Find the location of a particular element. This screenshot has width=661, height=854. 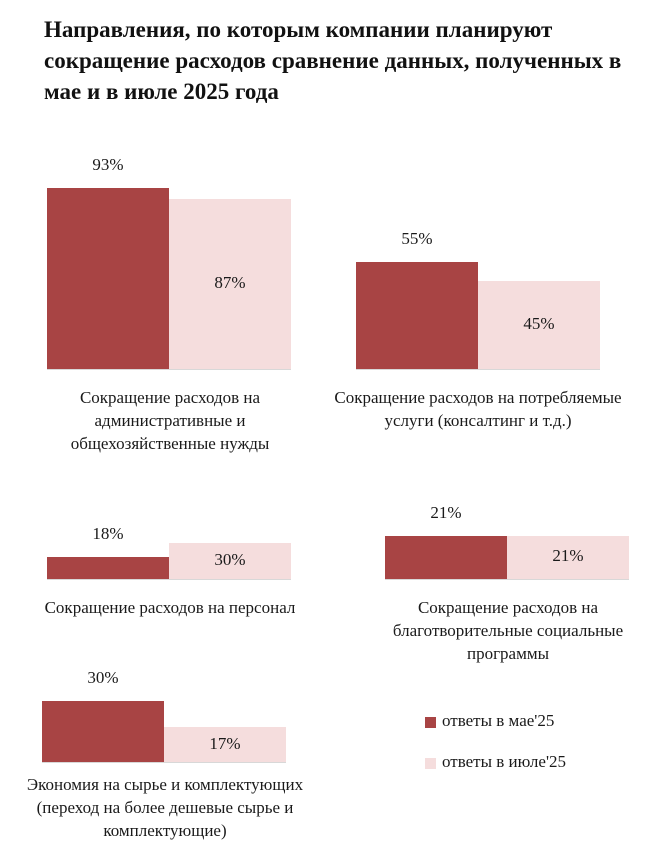

value-label: 87% is located at coordinates (230, 283).